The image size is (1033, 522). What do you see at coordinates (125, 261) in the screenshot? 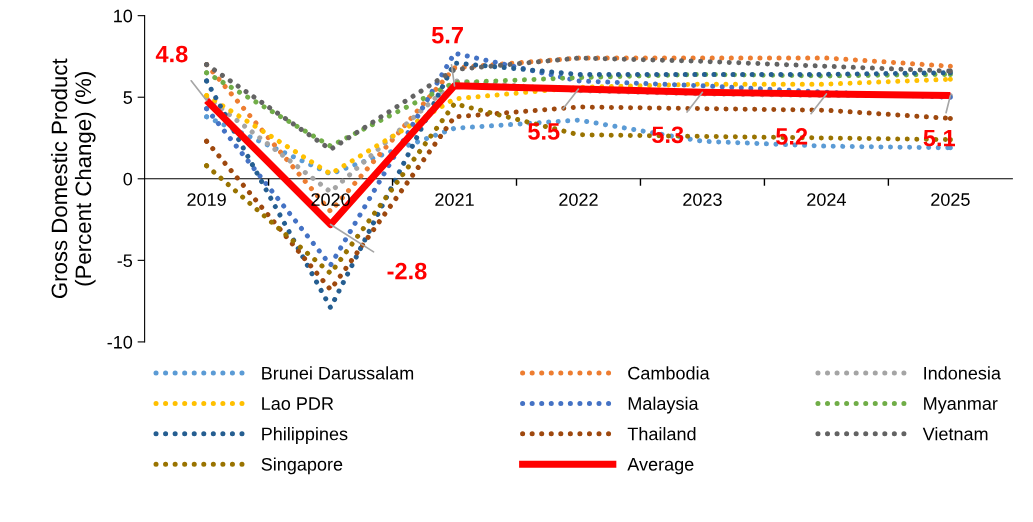
I see `y-tick-label: -5` at bounding box center [125, 261].